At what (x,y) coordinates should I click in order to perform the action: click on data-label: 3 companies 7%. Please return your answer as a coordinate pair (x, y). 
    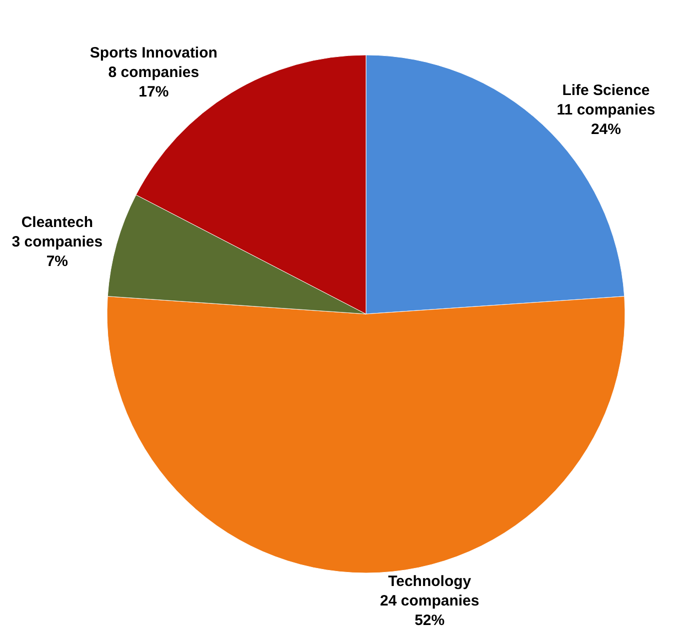
    Looking at the image, I should click on (57, 252).